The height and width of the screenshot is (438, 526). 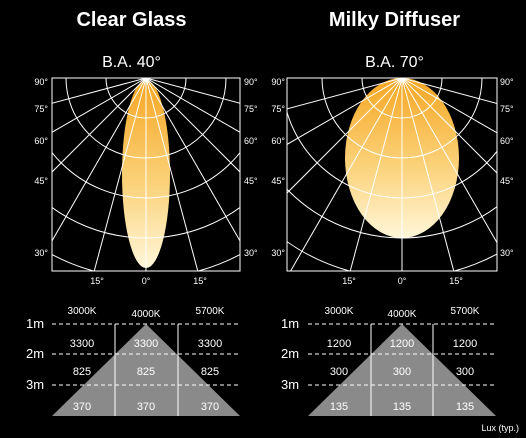 I want to click on beam-angle-label: B.A. 70°, so click(x=394, y=62).